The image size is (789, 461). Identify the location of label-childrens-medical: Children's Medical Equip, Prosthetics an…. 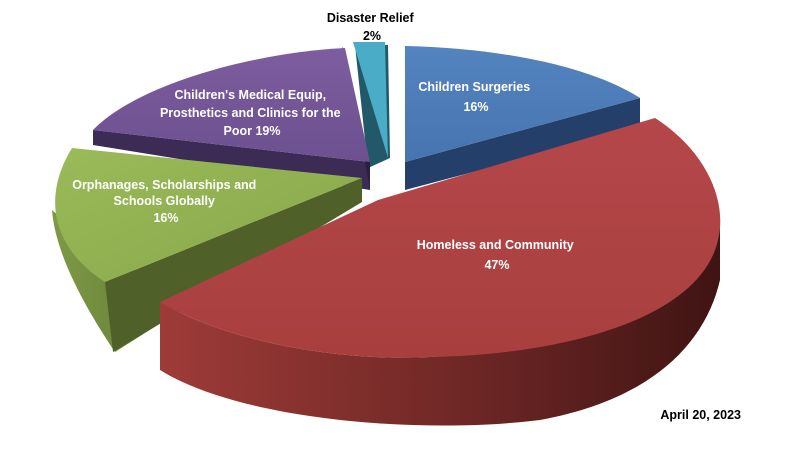
(252, 113).